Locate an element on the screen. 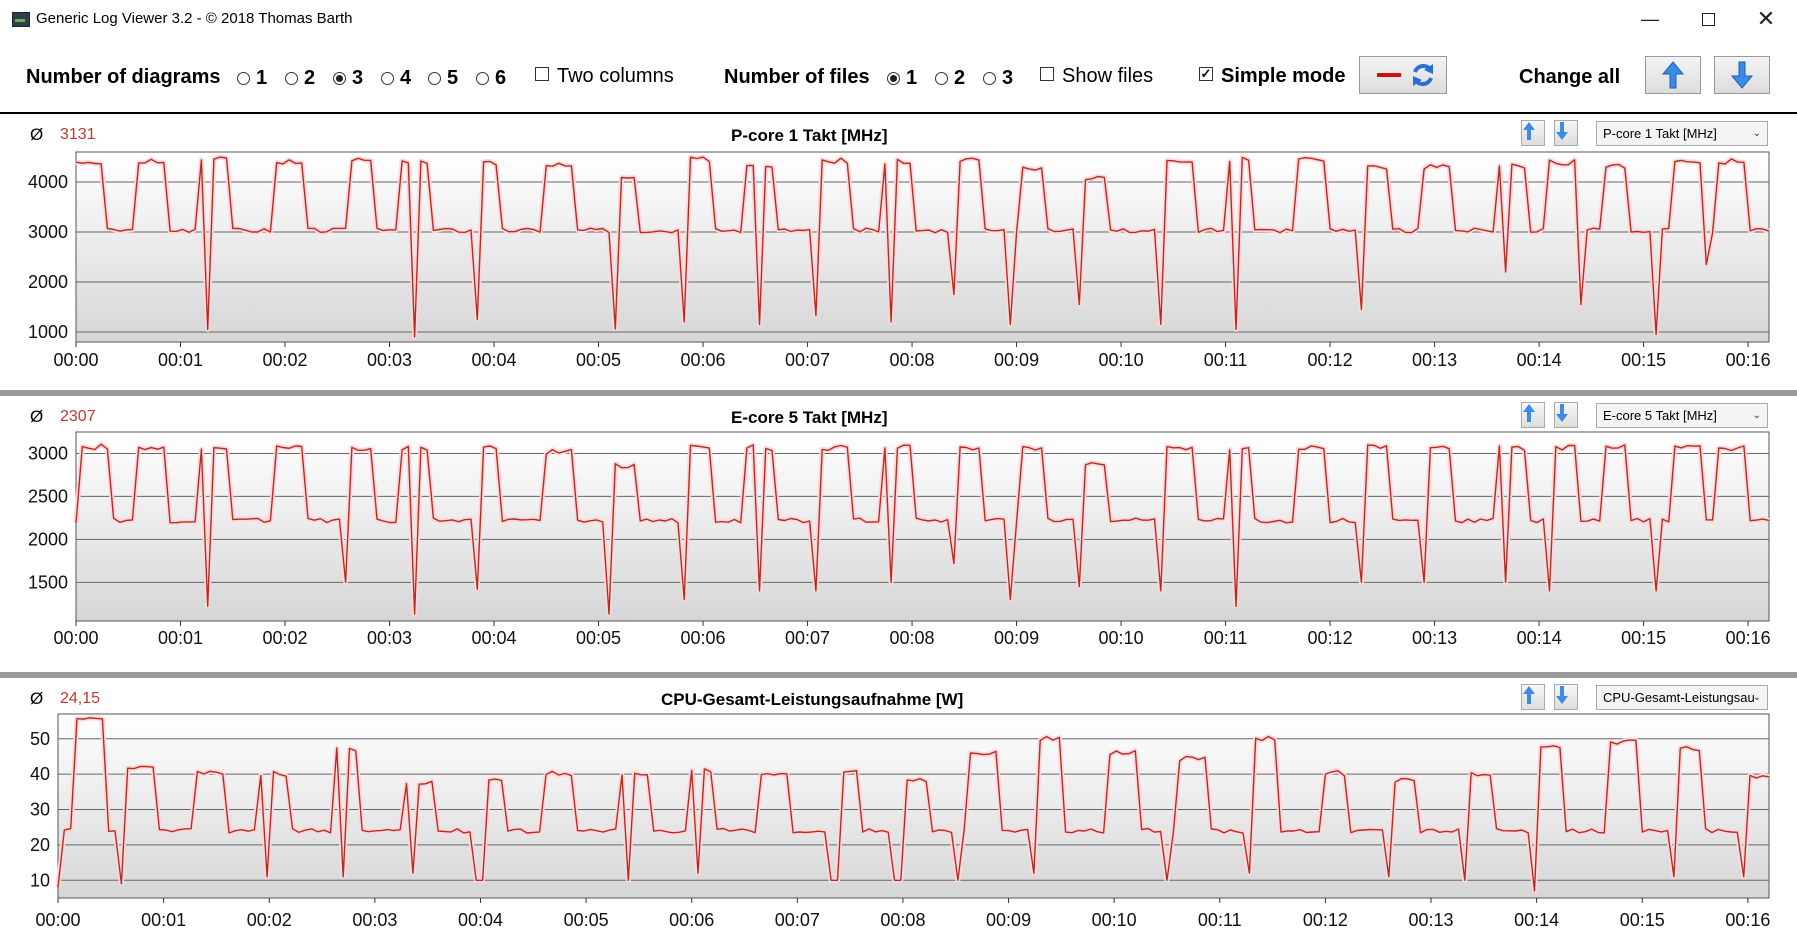  file-radio-3: 3 is located at coordinates (998, 78).